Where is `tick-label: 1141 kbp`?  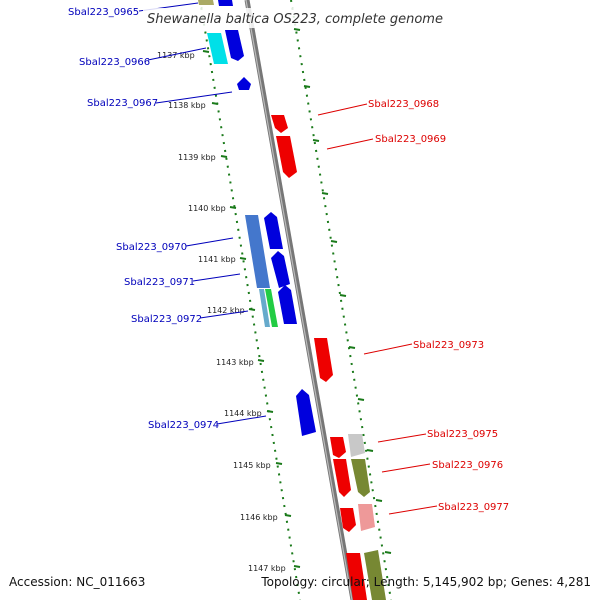 tick-label: 1141 kbp is located at coordinates (217, 259).